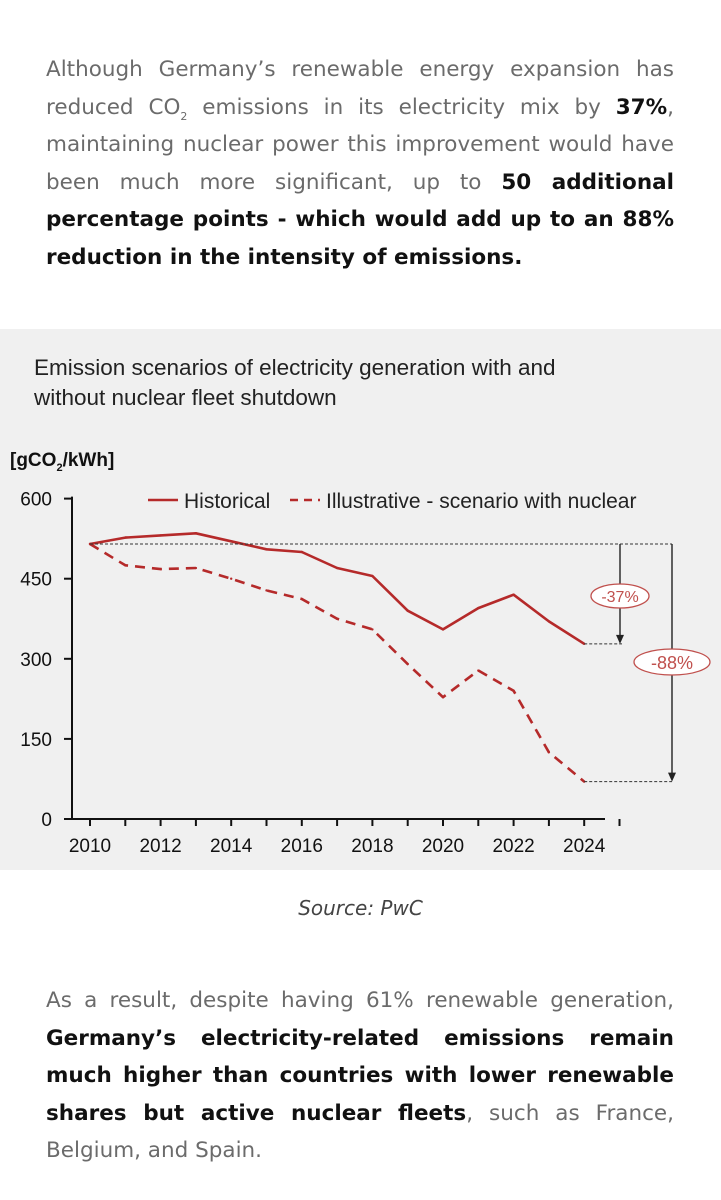  I want to click on data-point-nuclear-2019, so click(407, 664).